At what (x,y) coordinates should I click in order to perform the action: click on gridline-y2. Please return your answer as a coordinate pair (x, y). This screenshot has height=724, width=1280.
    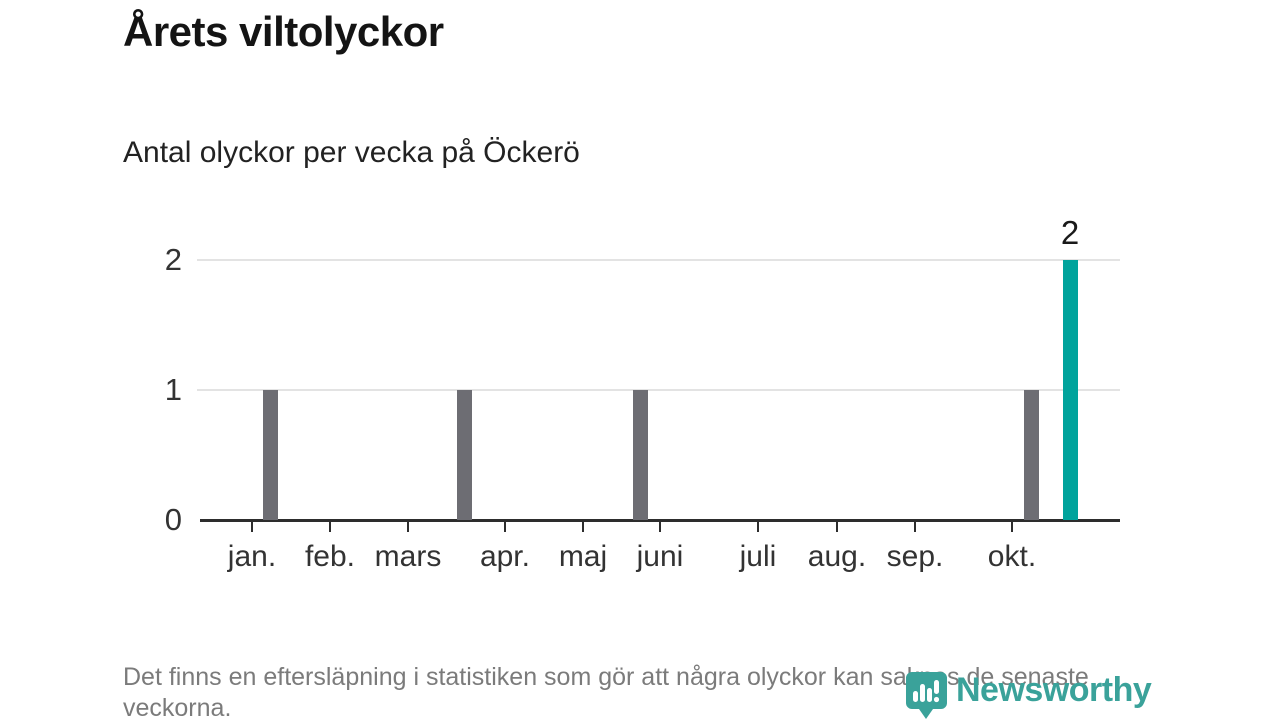
    Looking at the image, I should click on (658, 260).